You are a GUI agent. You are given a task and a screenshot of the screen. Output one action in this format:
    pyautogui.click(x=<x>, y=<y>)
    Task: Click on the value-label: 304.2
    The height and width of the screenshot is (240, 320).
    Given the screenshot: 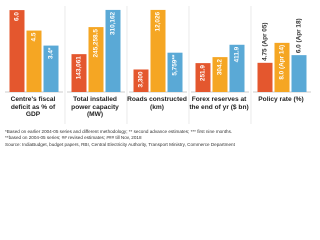 What is the action you would take?
    pyautogui.click(x=220, y=67)
    